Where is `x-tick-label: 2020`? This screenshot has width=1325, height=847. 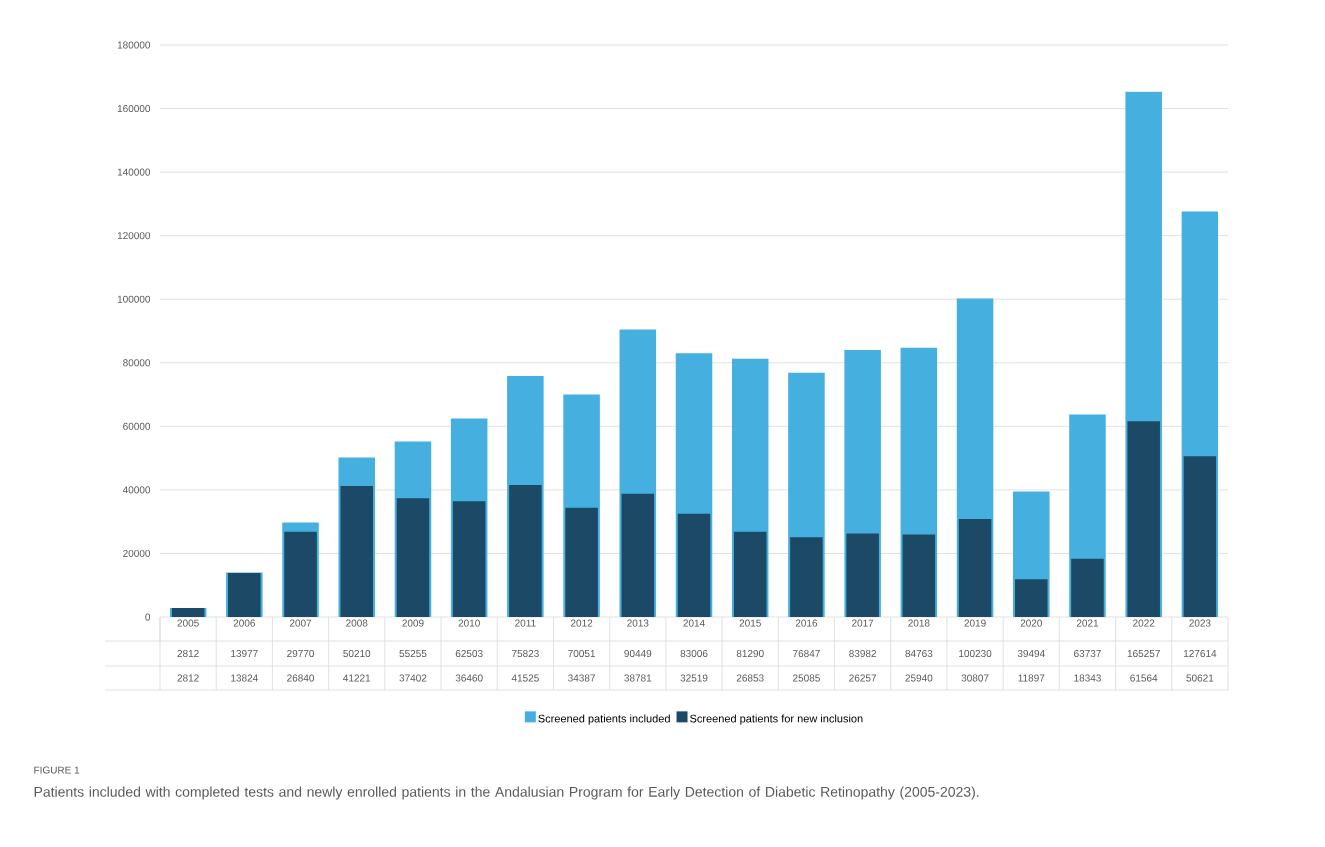
x-tick-label: 2020 is located at coordinates (1031, 623).